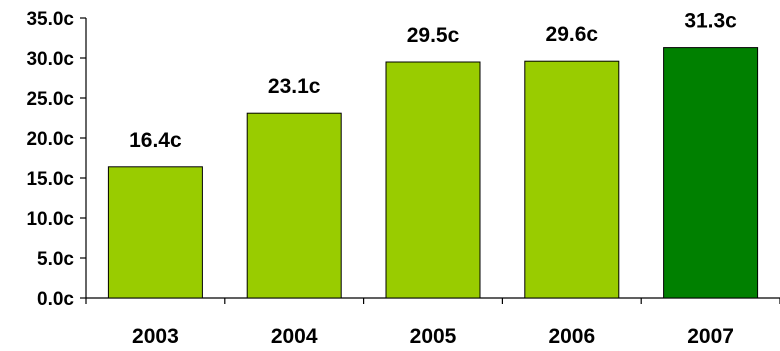 This screenshot has width=780, height=351. What do you see at coordinates (710, 336) in the screenshot?
I see `category-label-2007: 2007` at bounding box center [710, 336].